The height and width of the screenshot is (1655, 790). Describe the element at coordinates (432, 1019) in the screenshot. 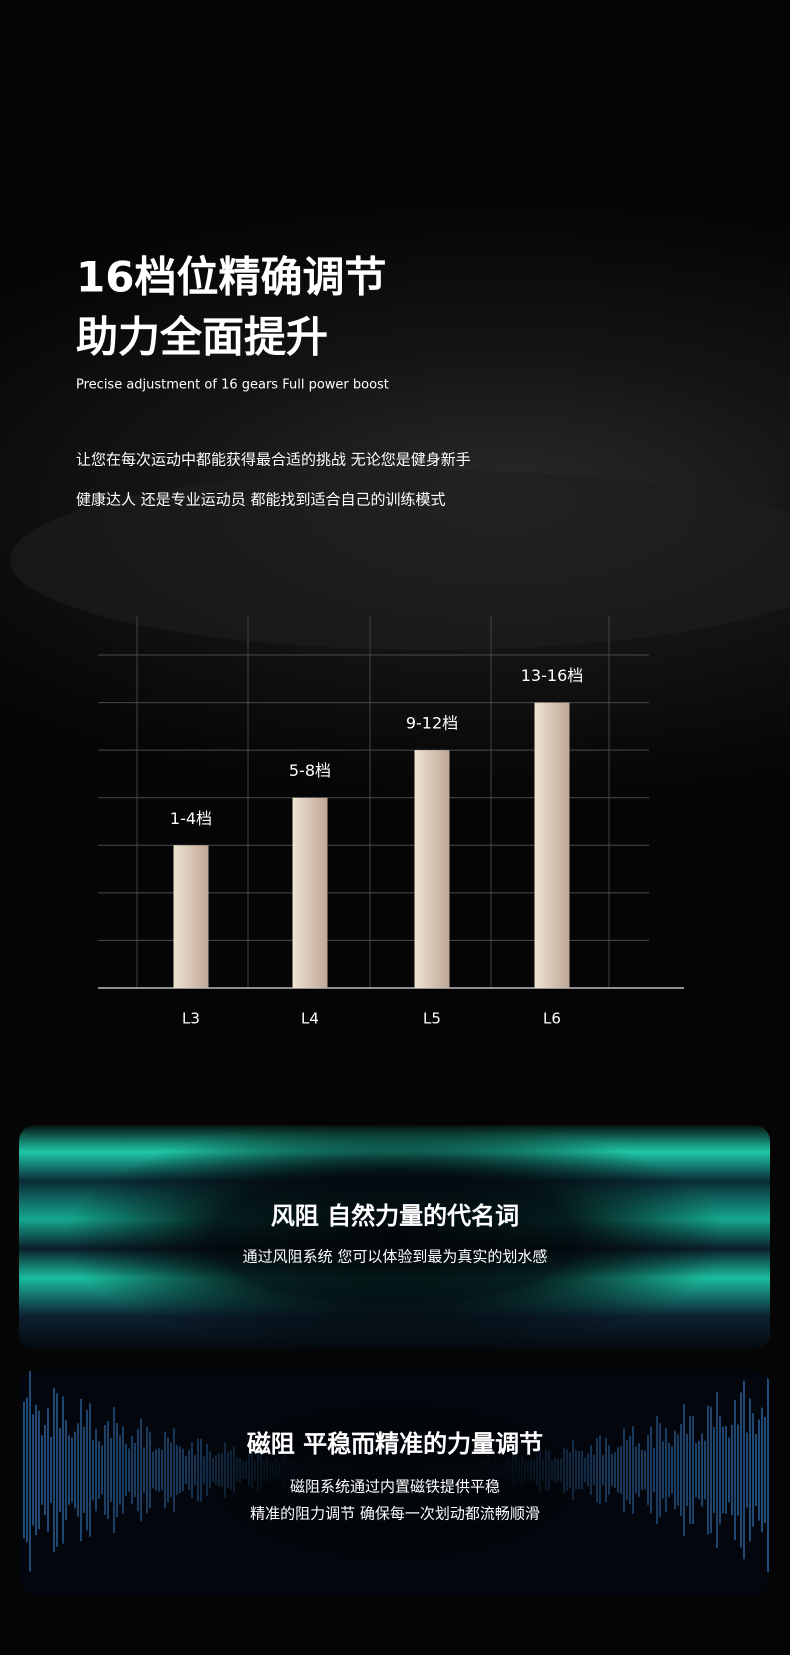

I see `x-tick-label: L5` at that location.